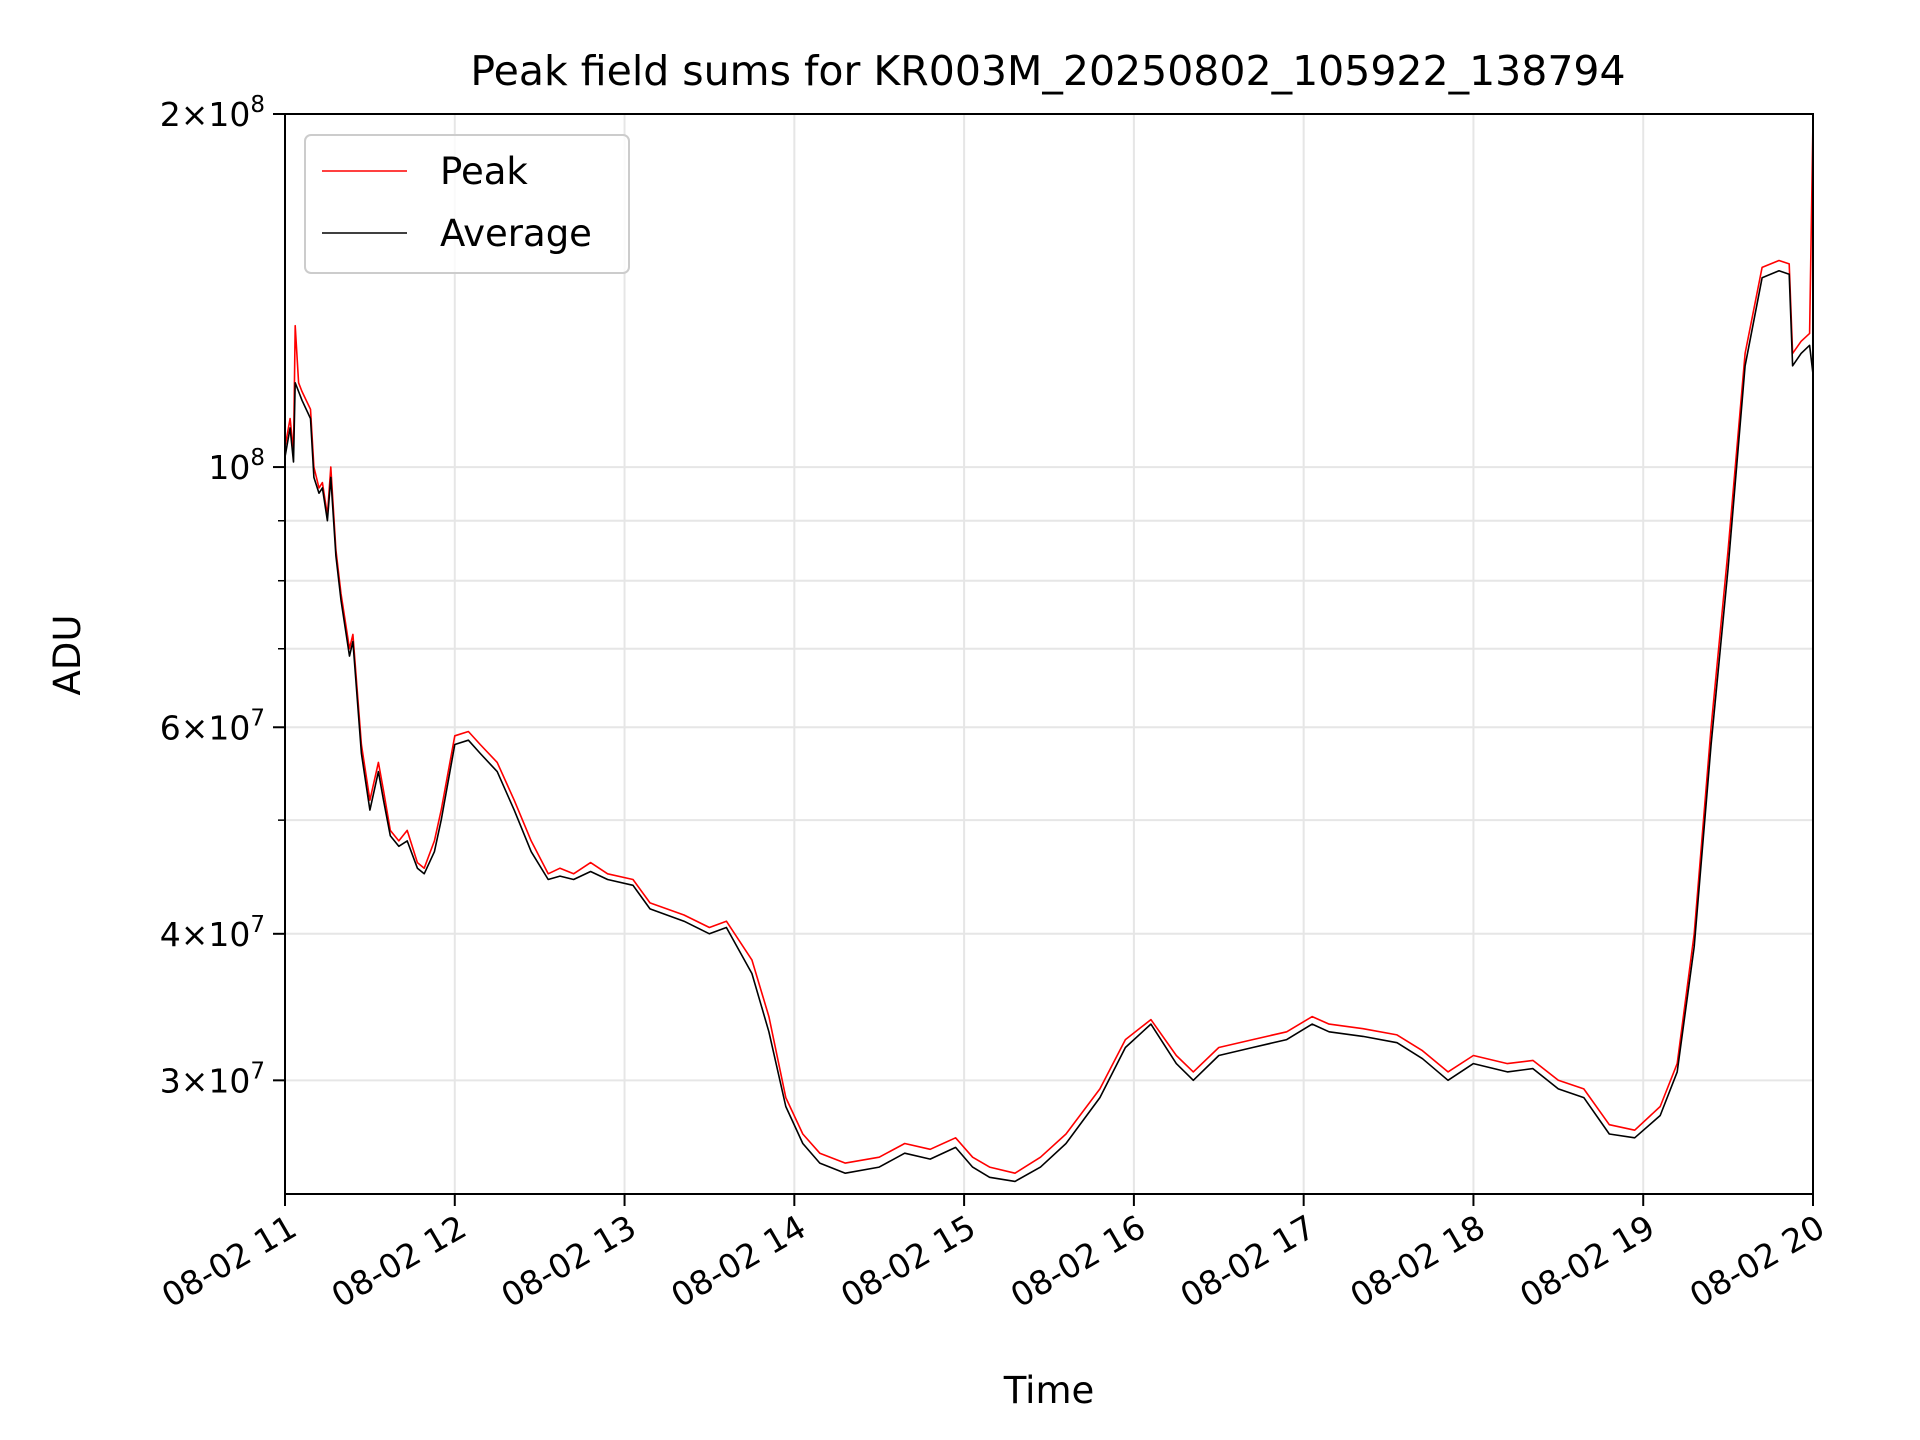 The width and height of the screenshot is (1920, 1440). Describe the element at coordinates (212, 1079) in the screenshot. I see `y-tick-label: 3×107` at that location.